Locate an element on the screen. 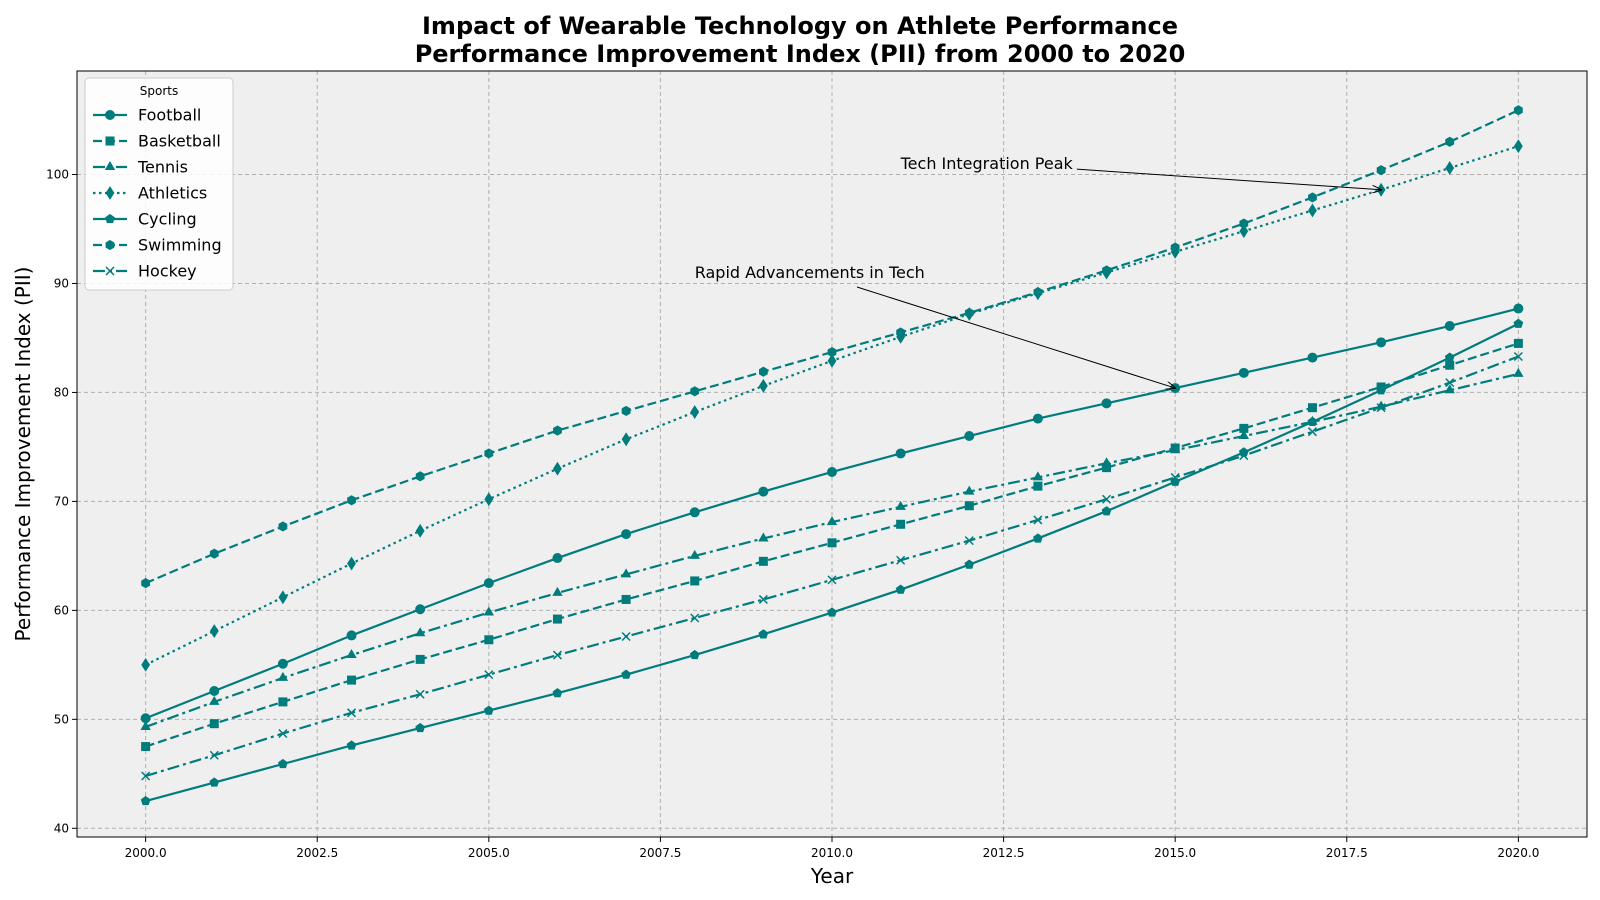 This screenshot has width=1600, height=900. legend-label: Athletics is located at coordinates (172, 193).